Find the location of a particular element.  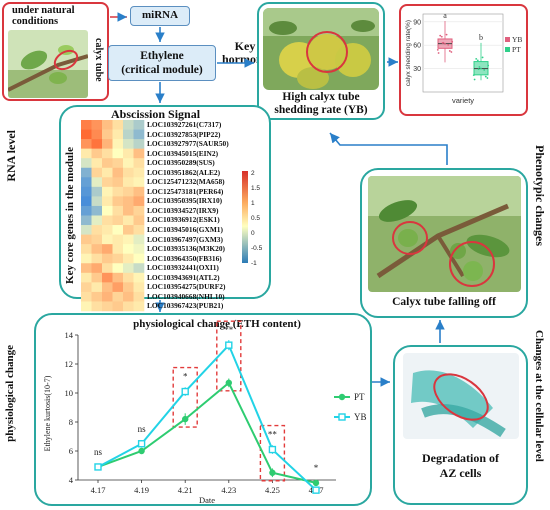

heatmap-scale-tick: 1.5 is located at coordinates (255, 188).